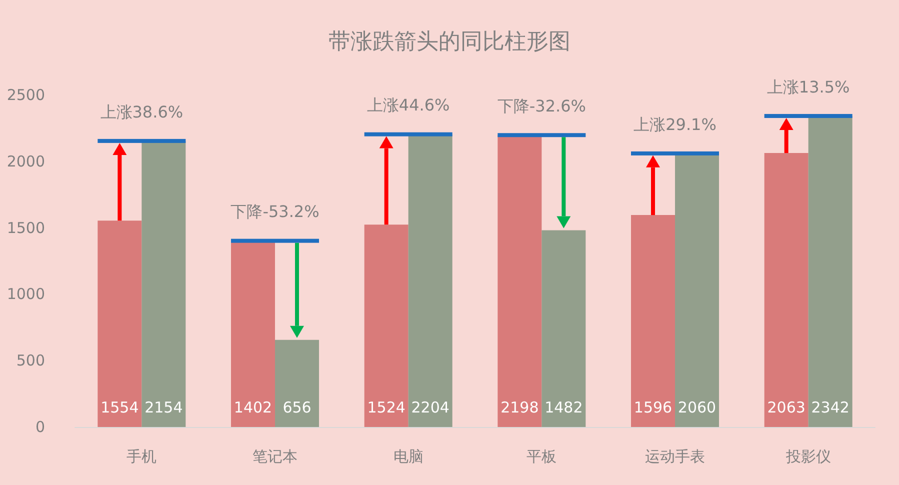  I want to click on x-tick-label: 笔记本, so click(275, 457).